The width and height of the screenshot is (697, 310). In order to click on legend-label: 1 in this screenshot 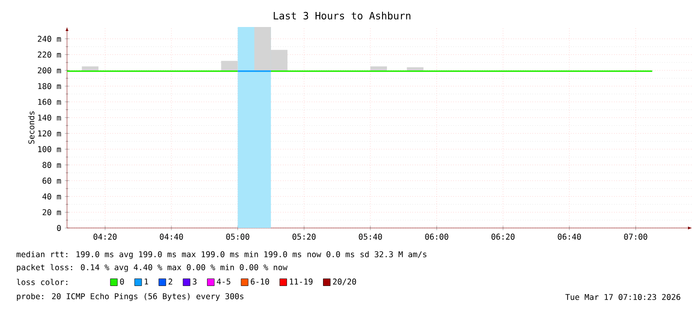, I will do `click(146, 281)`.